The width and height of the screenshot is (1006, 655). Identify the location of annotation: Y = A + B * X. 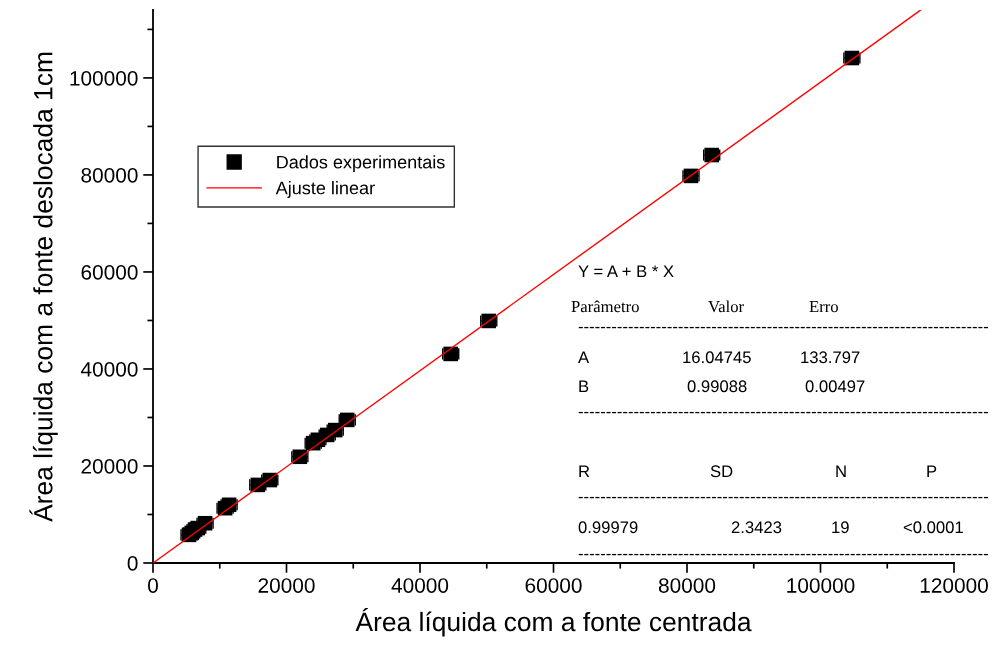
(626, 271).